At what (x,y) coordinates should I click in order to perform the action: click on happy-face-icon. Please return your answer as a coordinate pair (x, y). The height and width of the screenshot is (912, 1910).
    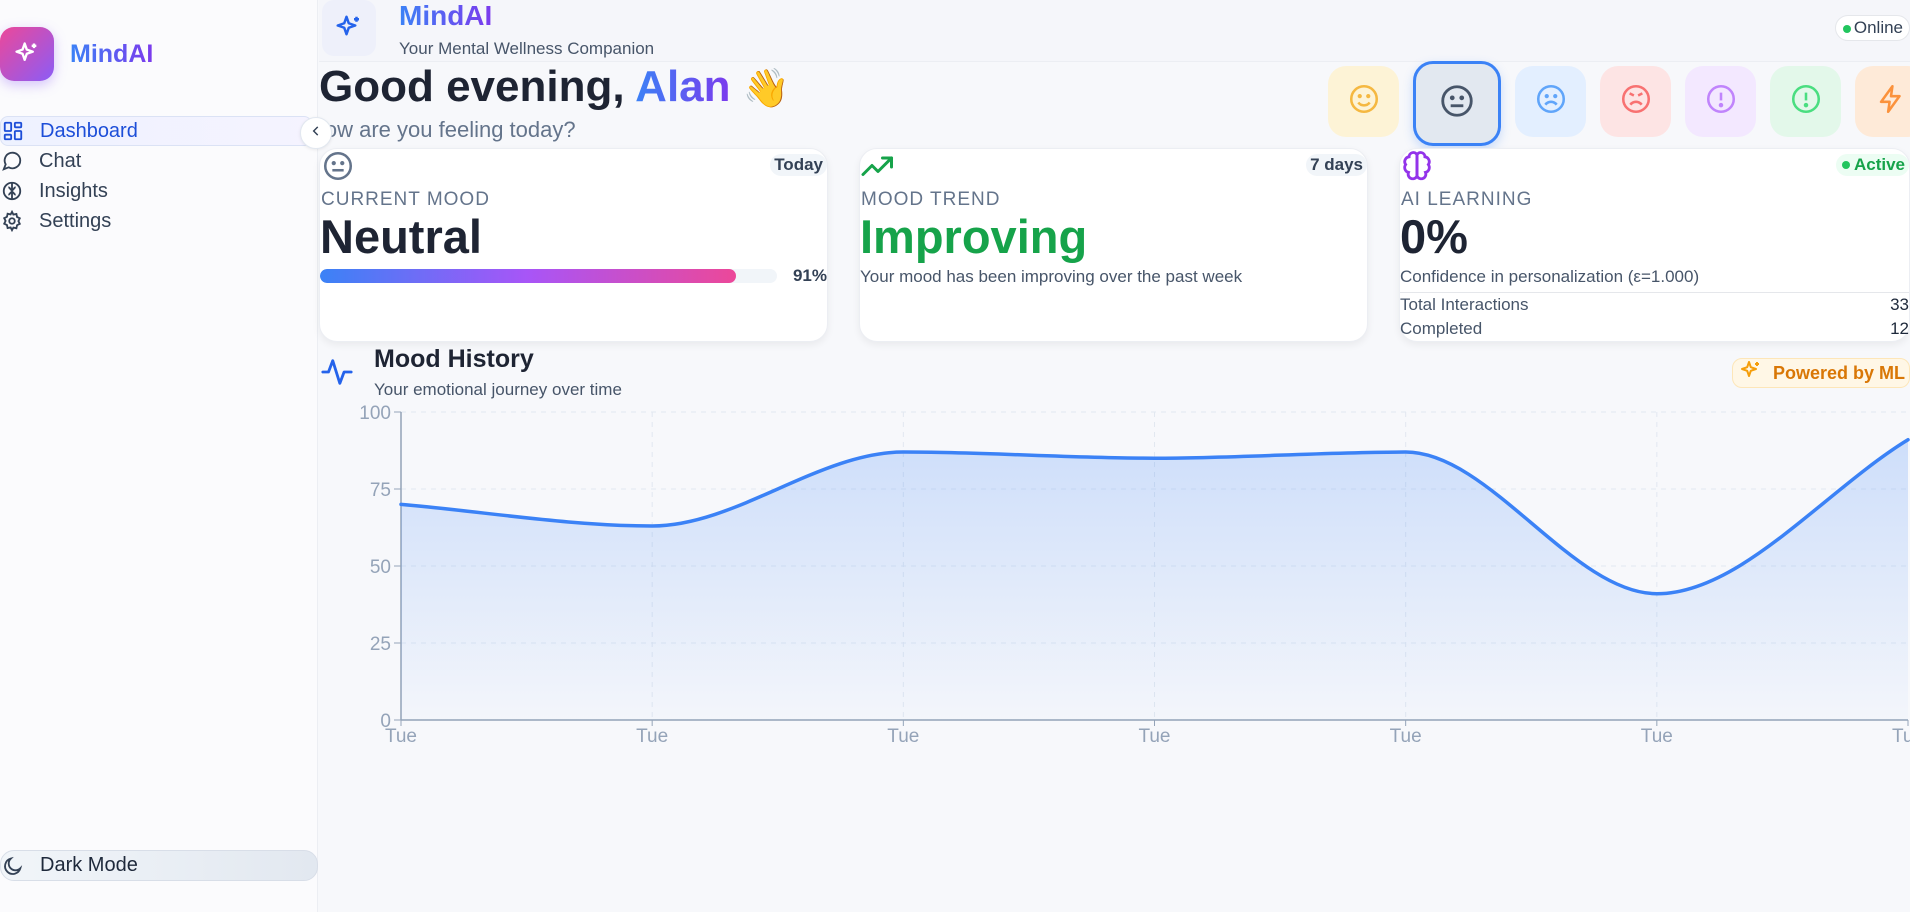
    Looking at the image, I should click on (1364, 101).